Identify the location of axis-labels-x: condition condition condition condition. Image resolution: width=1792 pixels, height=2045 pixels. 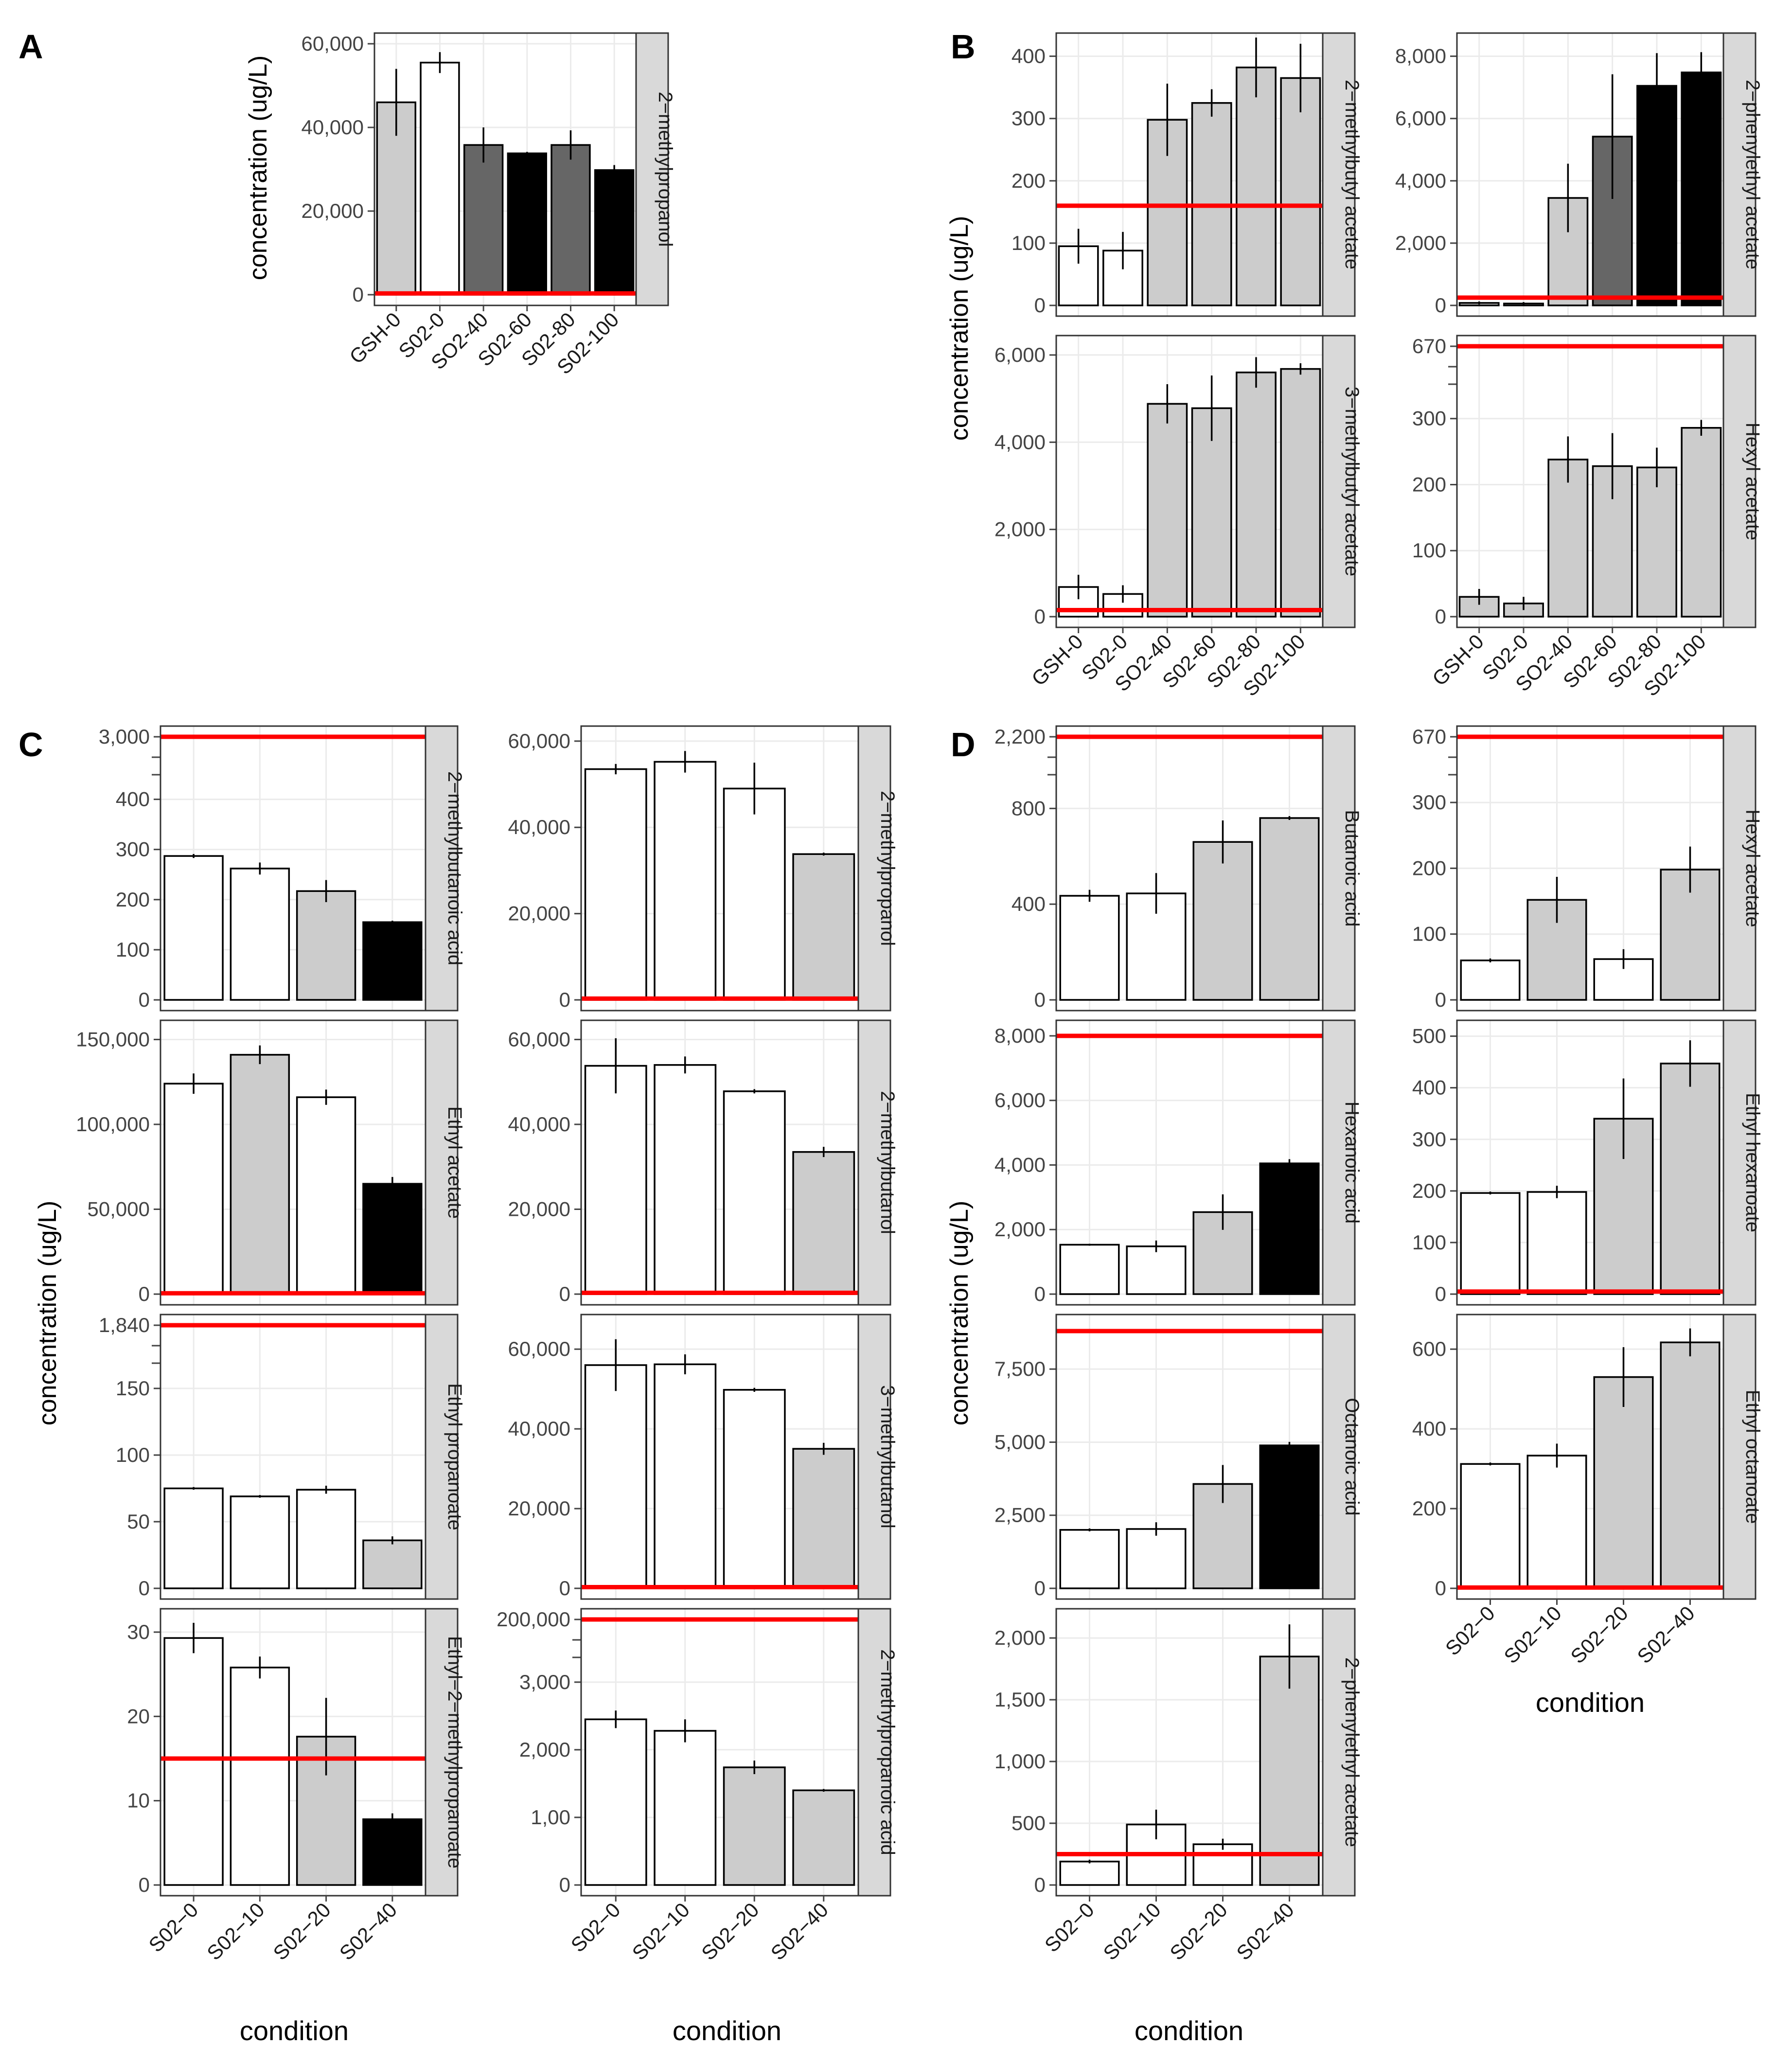
(942, 1866).